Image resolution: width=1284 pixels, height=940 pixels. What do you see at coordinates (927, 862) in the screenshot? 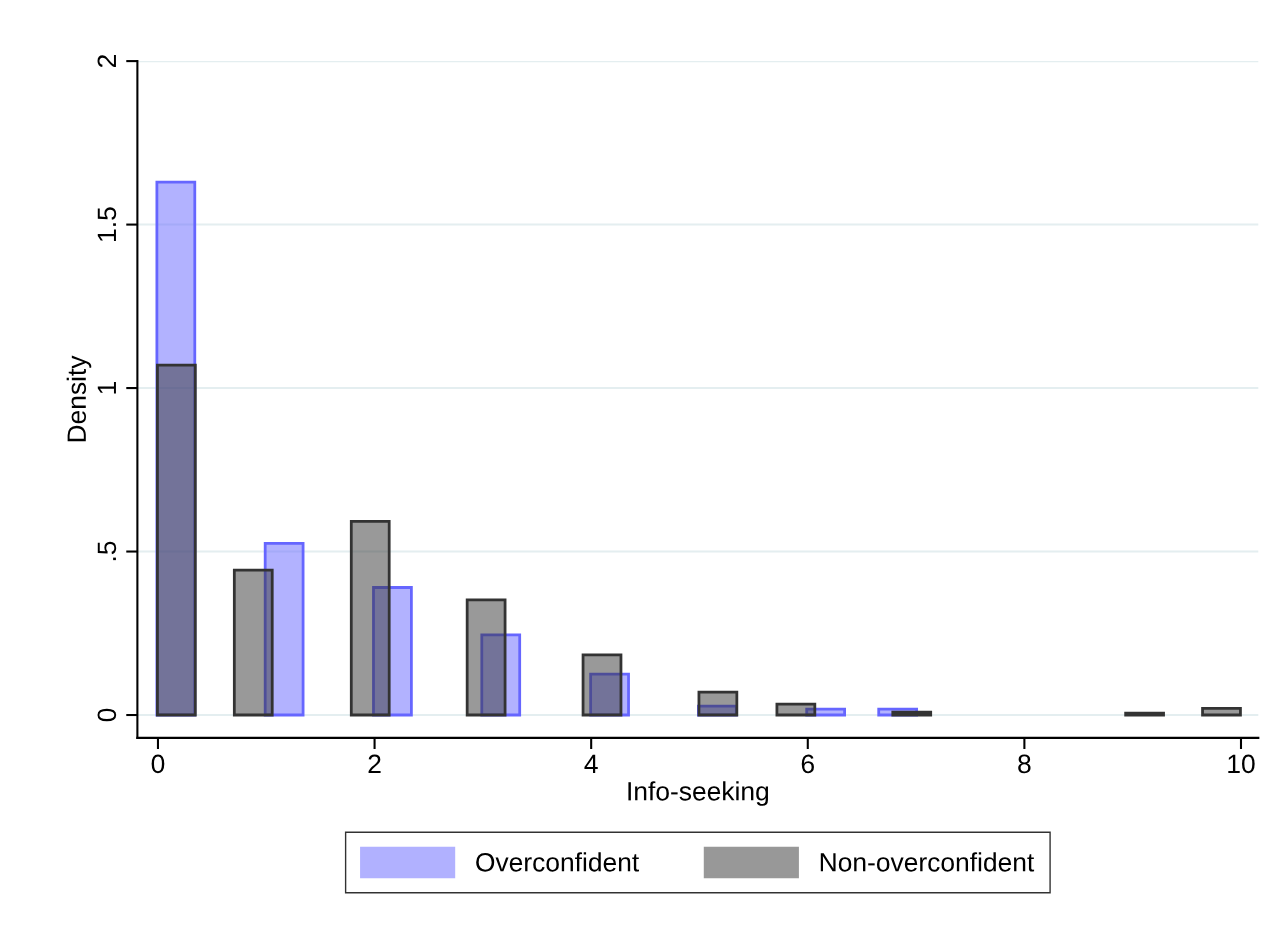
I see `legend-label: Non-overconfident` at bounding box center [927, 862].